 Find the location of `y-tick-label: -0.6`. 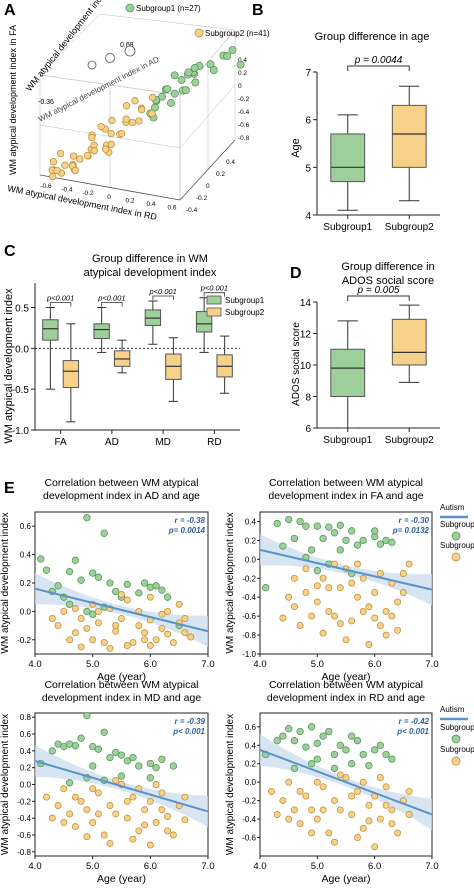

y-tick-label: -0.6 is located at coordinates (24, 835).